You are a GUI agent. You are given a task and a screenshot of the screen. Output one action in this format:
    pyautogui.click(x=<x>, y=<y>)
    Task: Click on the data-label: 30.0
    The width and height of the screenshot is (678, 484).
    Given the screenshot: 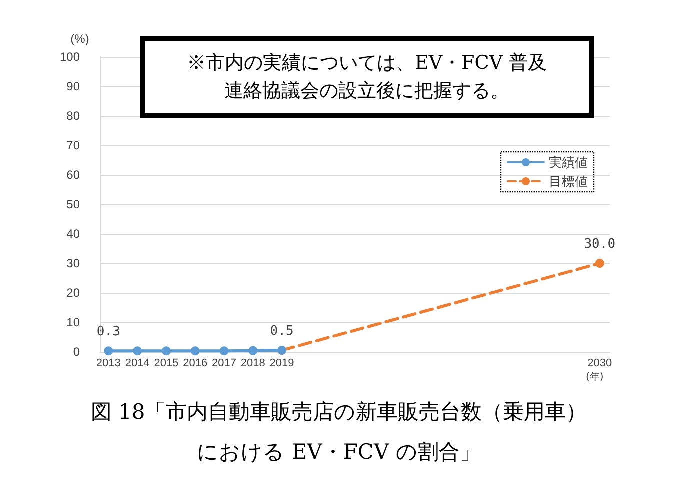 What is the action you would take?
    pyautogui.click(x=600, y=244)
    